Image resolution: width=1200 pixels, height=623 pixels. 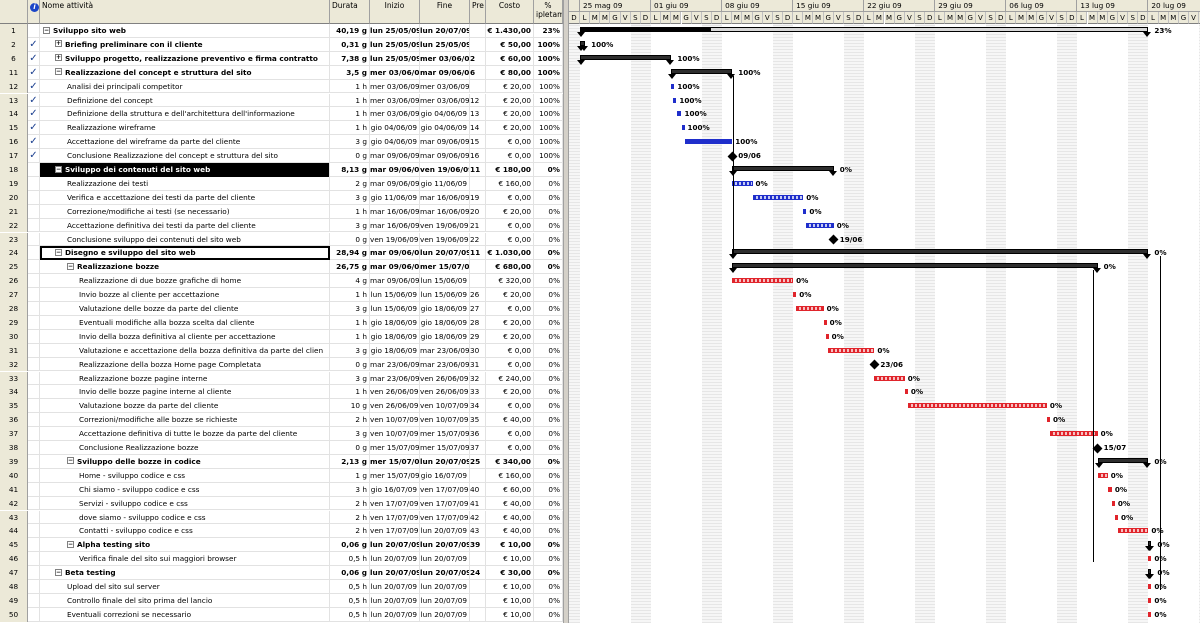 I want to click on task-id: 27, so click(x=14, y=295).